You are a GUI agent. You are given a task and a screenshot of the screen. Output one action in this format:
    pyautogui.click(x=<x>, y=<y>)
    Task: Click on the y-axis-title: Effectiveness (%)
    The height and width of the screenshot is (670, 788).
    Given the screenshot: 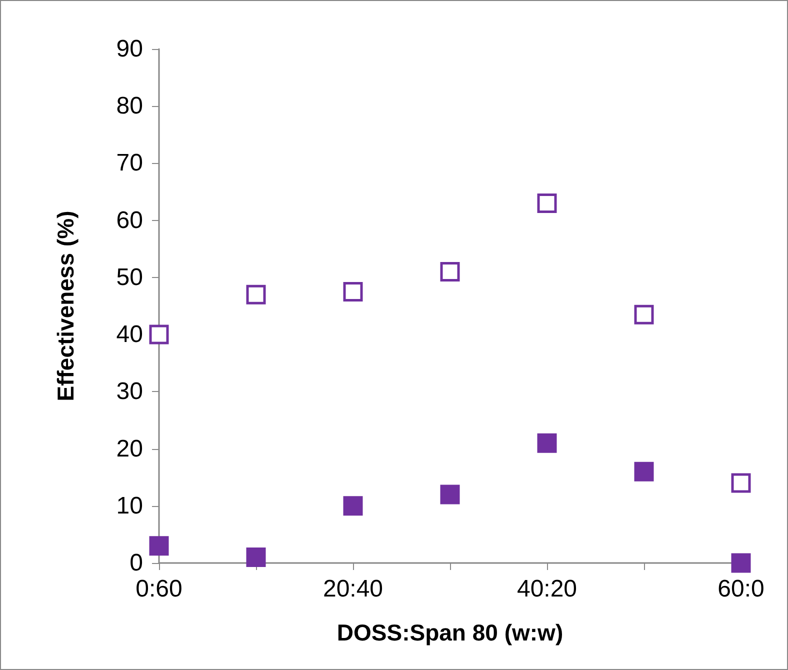 What is the action you would take?
    pyautogui.click(x=65, y=306)
    